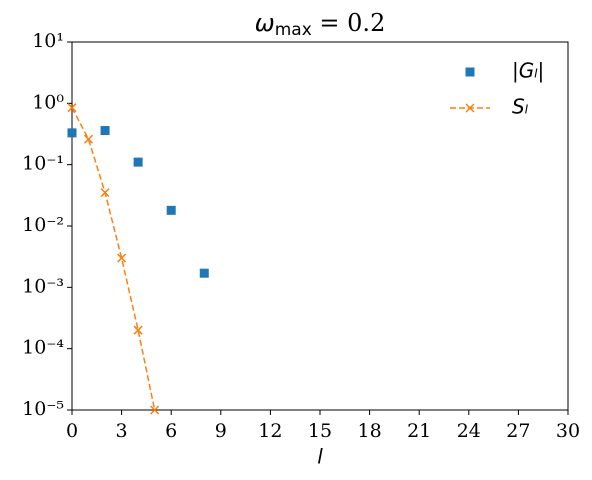 The image size is (592, 480). I want to click on y-tick-label: 10¹, so click(48, 41).